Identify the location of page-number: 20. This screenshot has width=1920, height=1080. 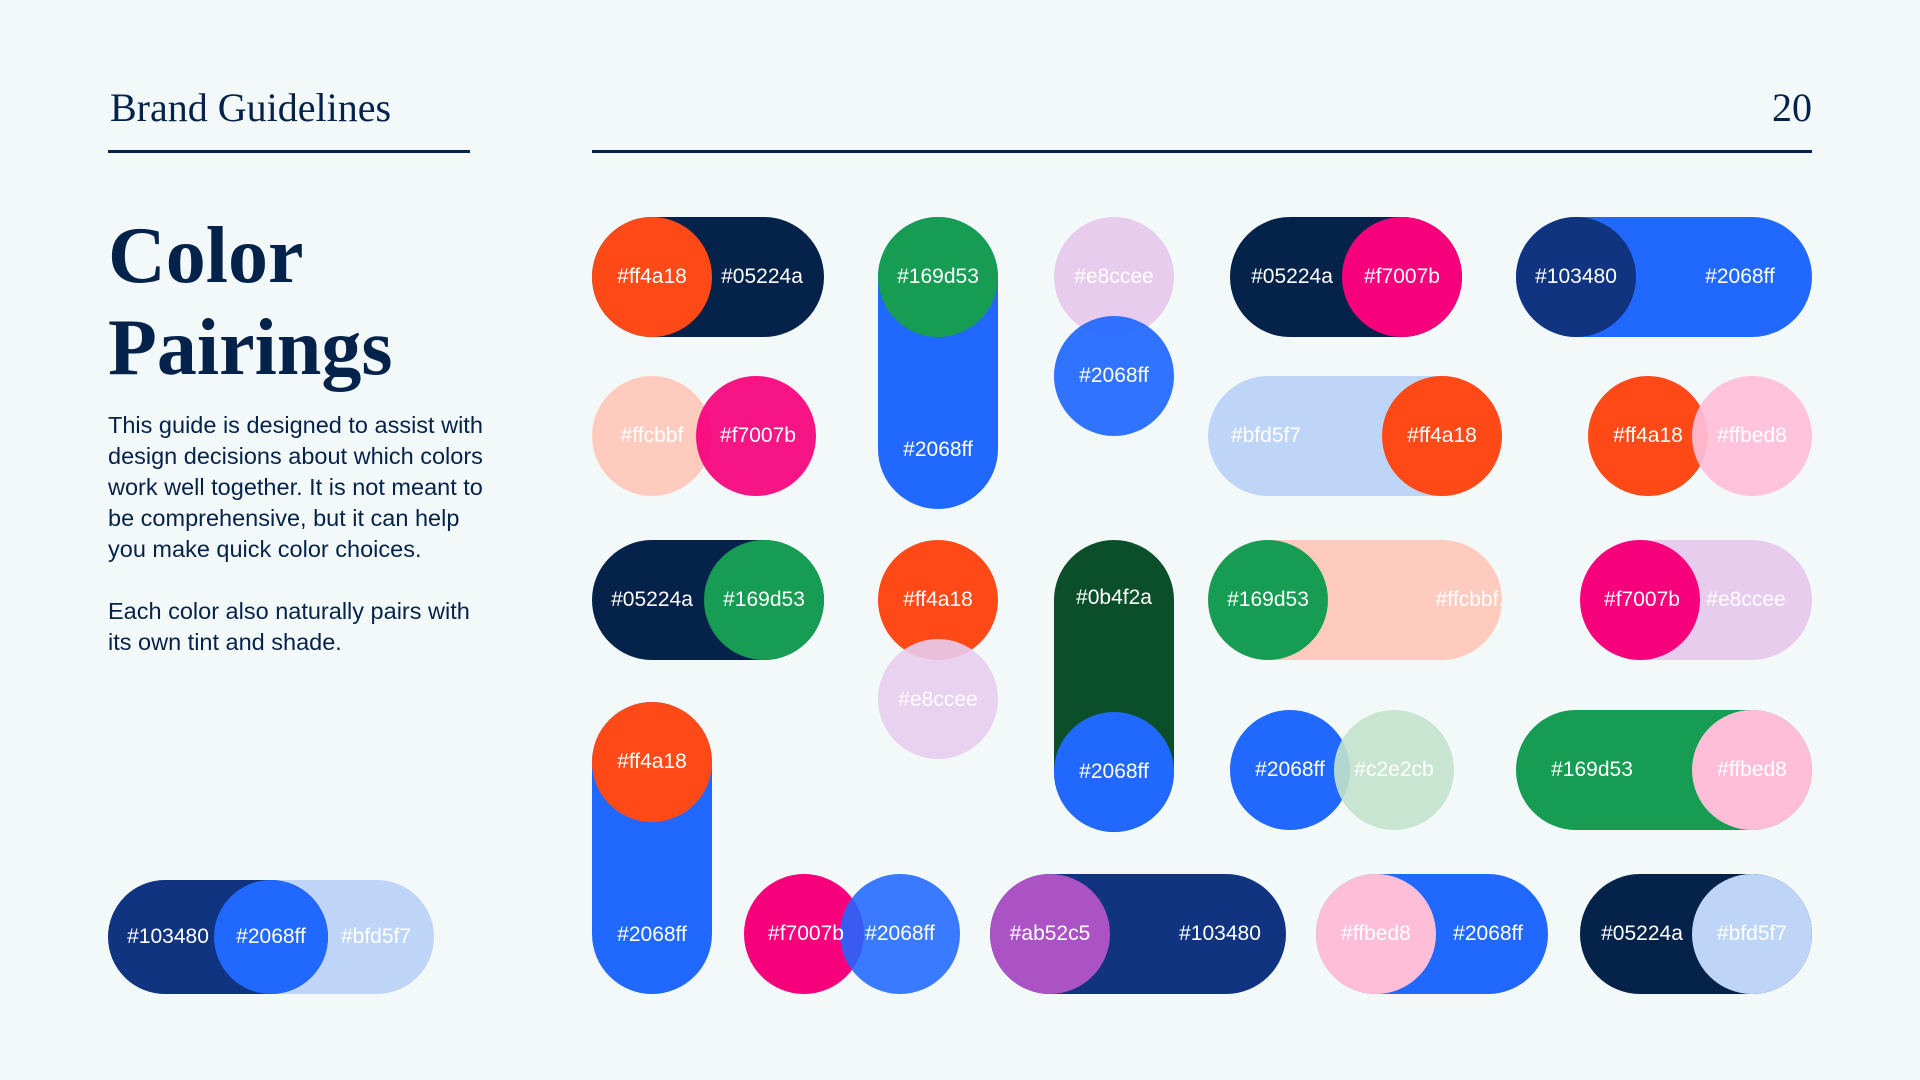
(1792, 107).